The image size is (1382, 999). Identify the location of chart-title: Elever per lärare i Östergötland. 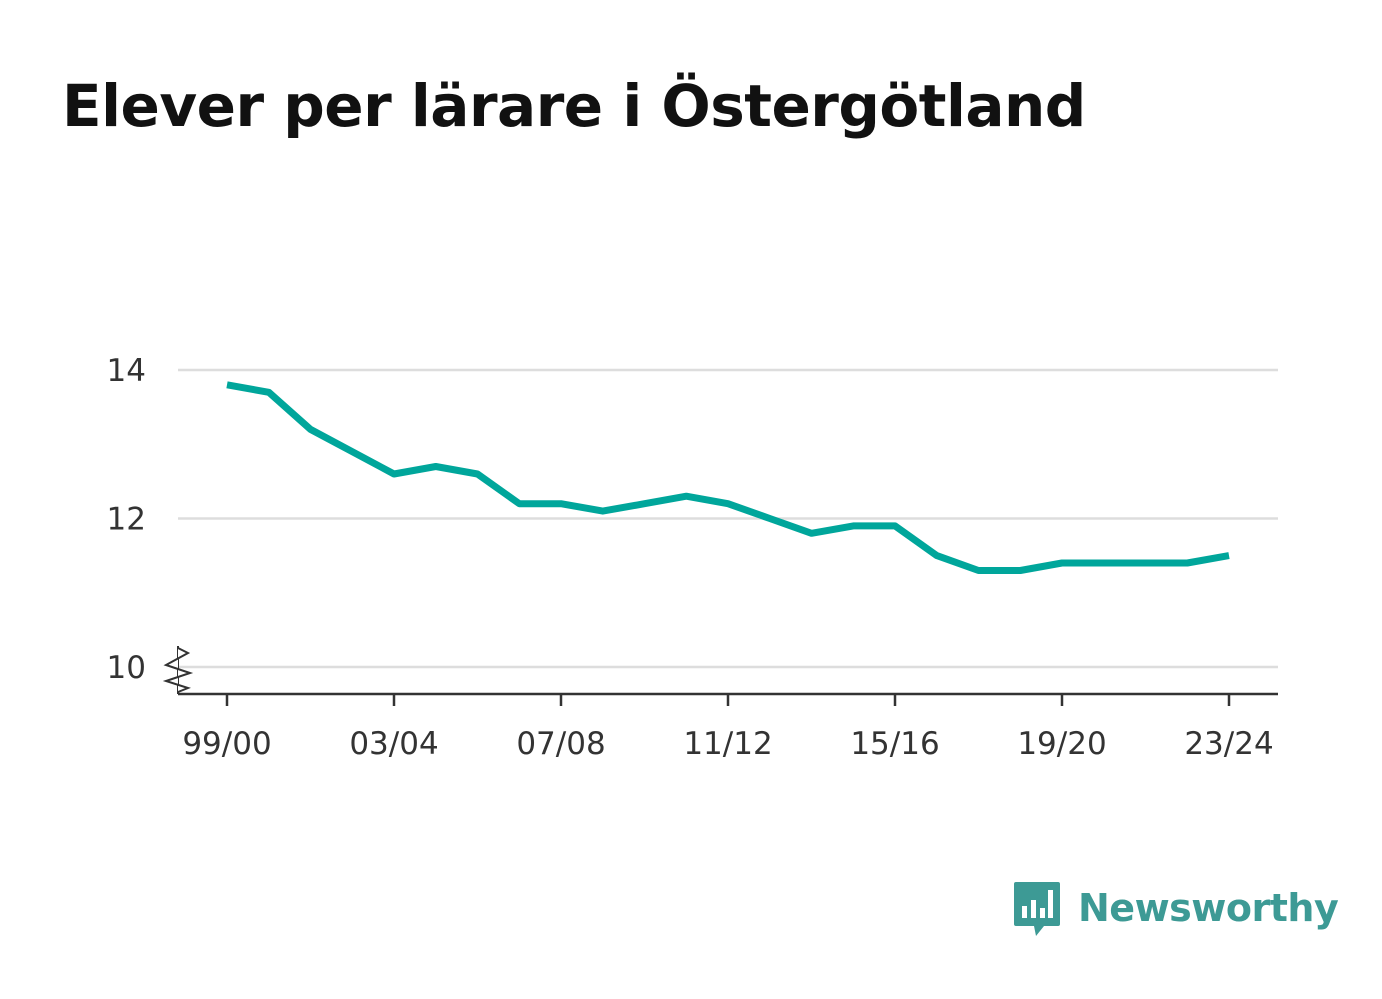
(574, 106).